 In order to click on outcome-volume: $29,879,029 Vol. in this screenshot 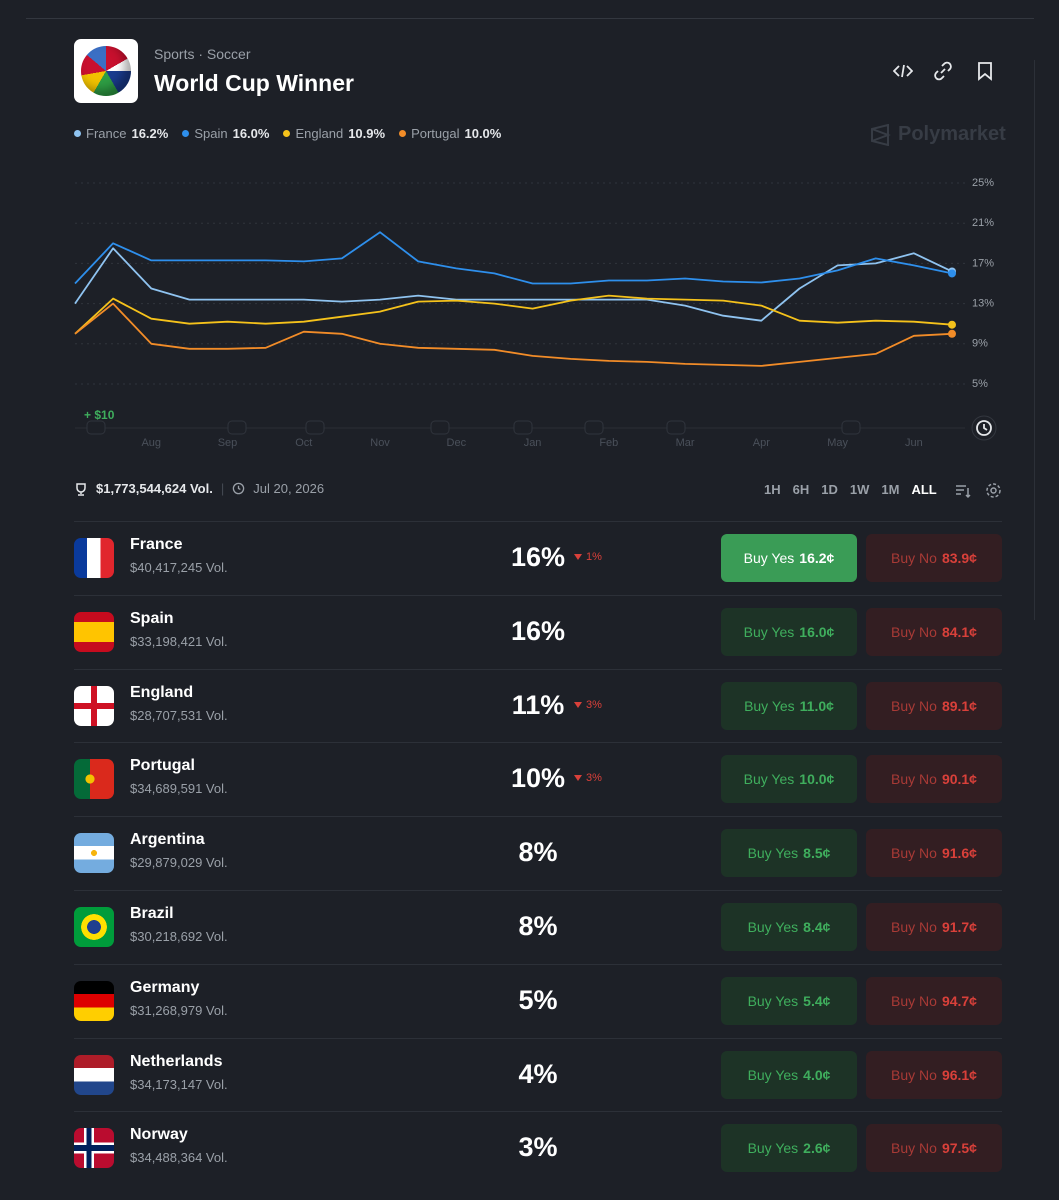, I will do `click(179, 863)`.